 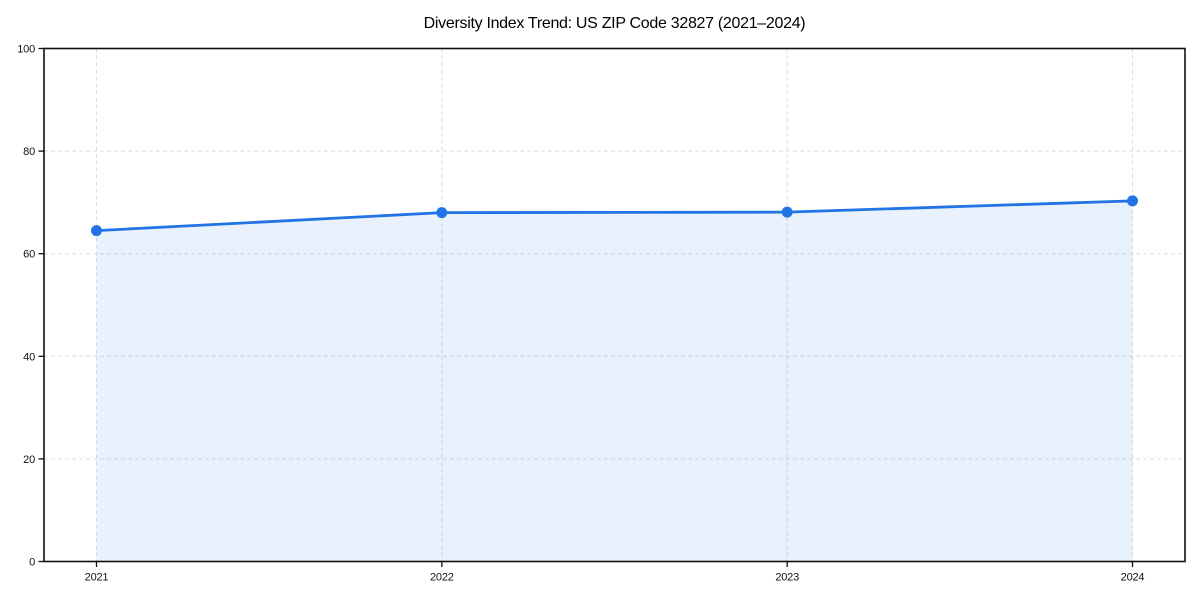 I want to click on y-axis-tick-label: 60, so click(x=29, y=255).